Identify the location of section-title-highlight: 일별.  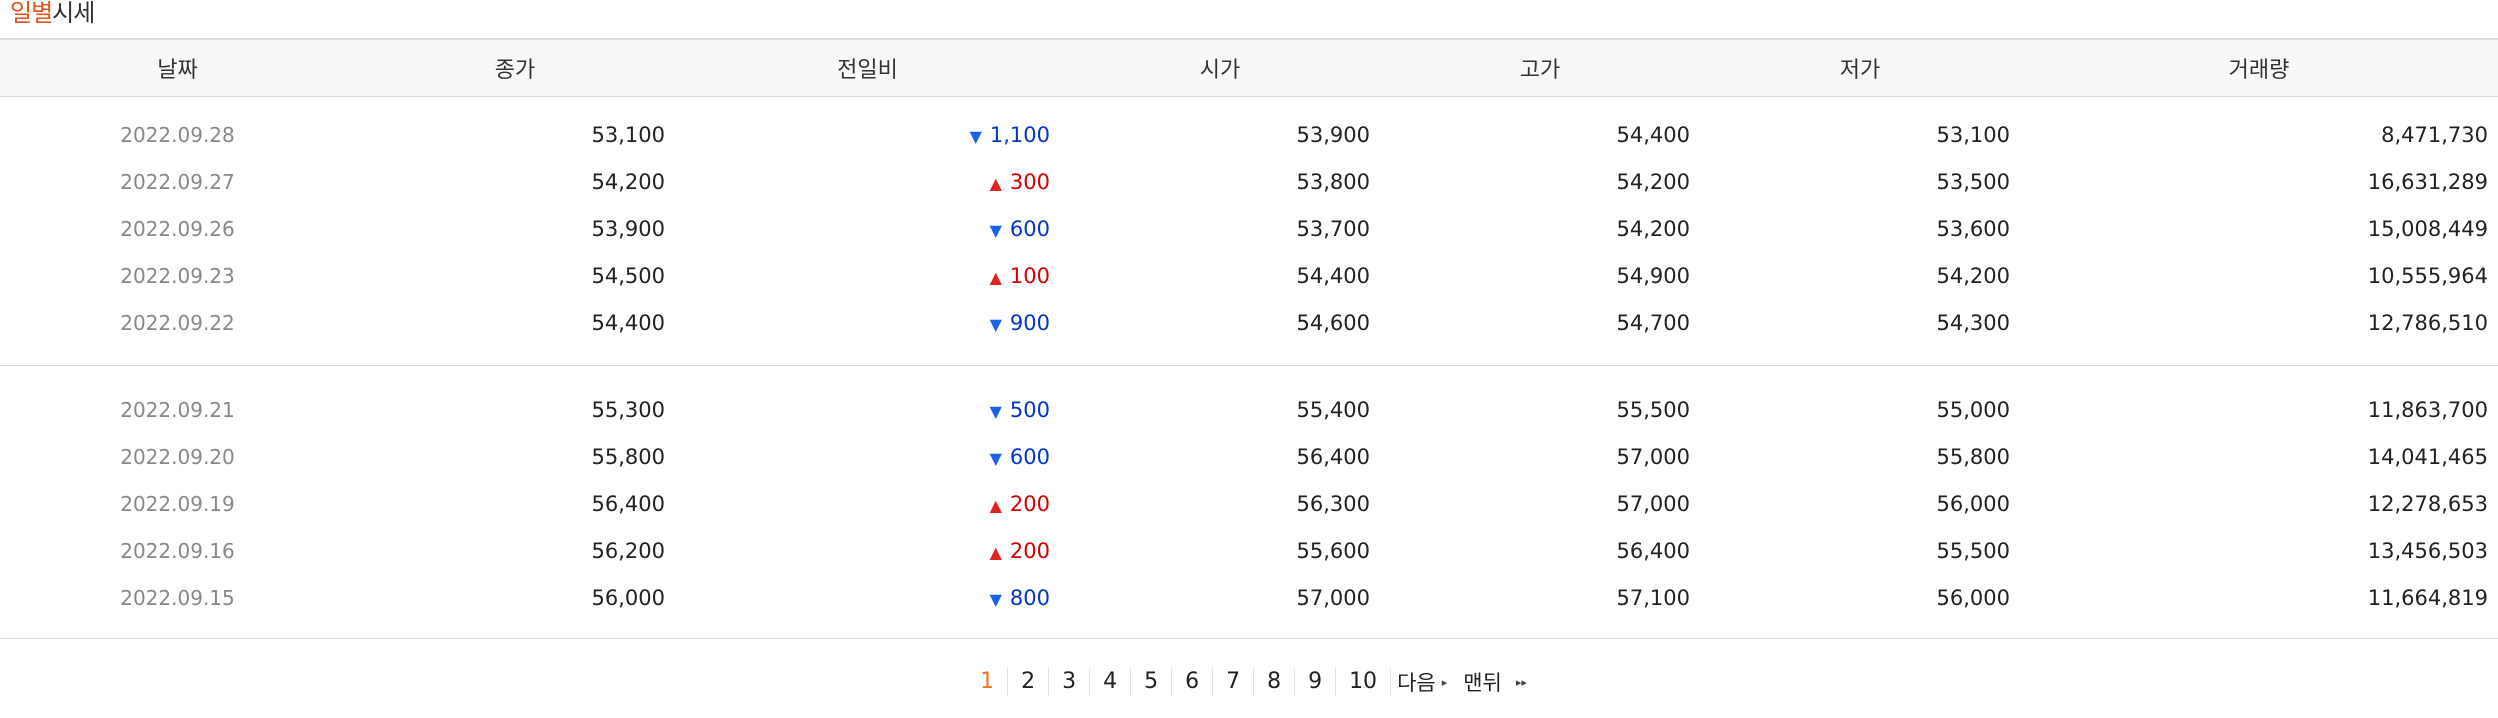
(31, 13).